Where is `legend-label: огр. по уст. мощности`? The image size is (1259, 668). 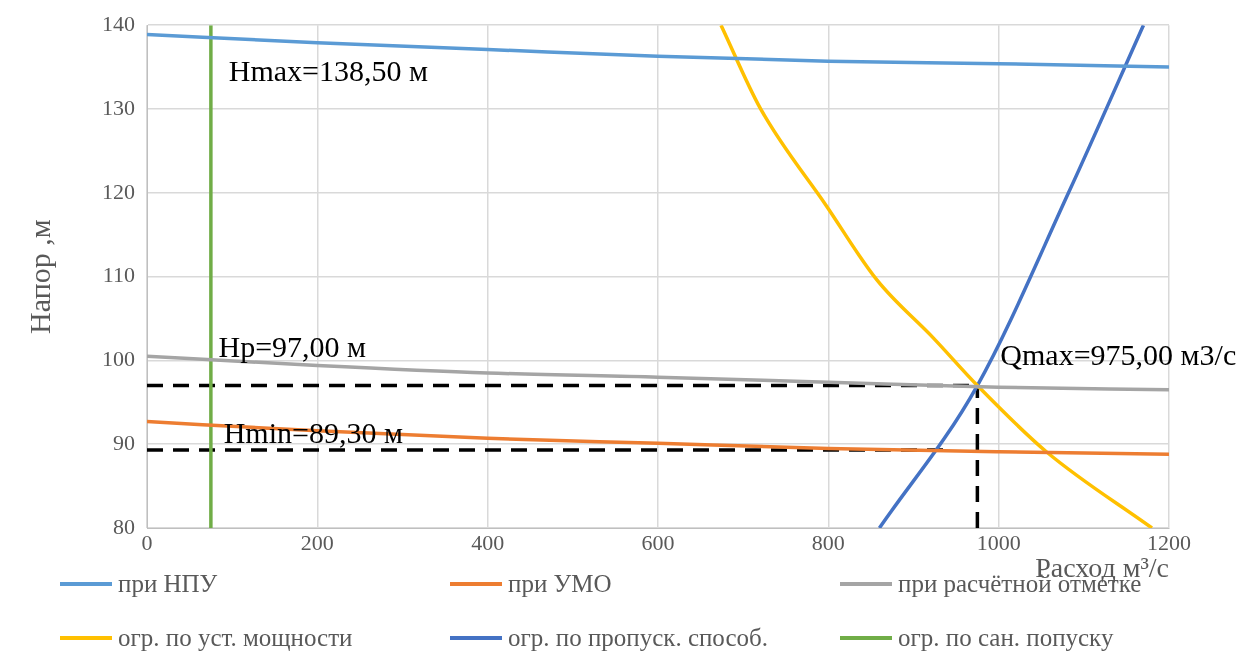 legend-label: огр. по уст. мощности is located at coordinates (235, 638).